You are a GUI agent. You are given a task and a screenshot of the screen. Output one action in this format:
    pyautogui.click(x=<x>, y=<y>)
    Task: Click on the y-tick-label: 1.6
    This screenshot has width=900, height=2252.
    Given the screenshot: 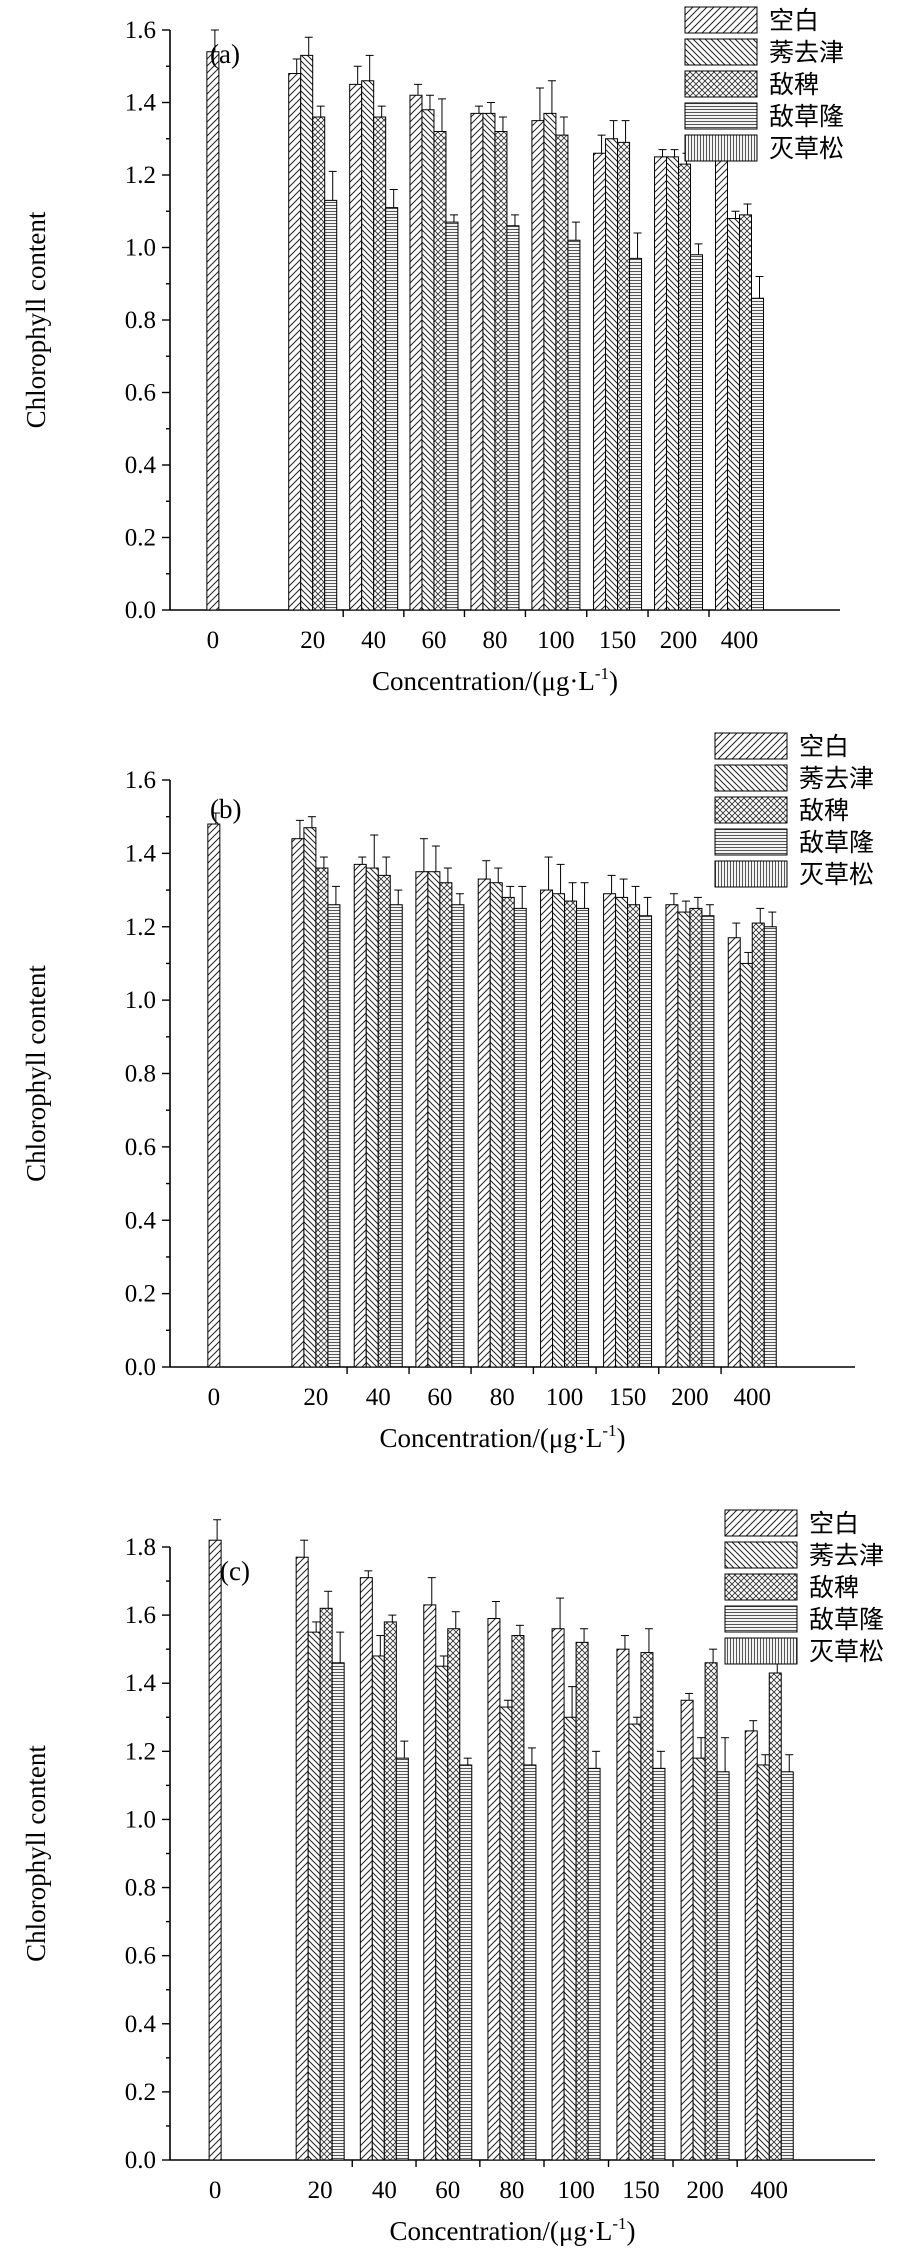 What is the action you would take?
    pyautogui.click(x=140, y=30)
    